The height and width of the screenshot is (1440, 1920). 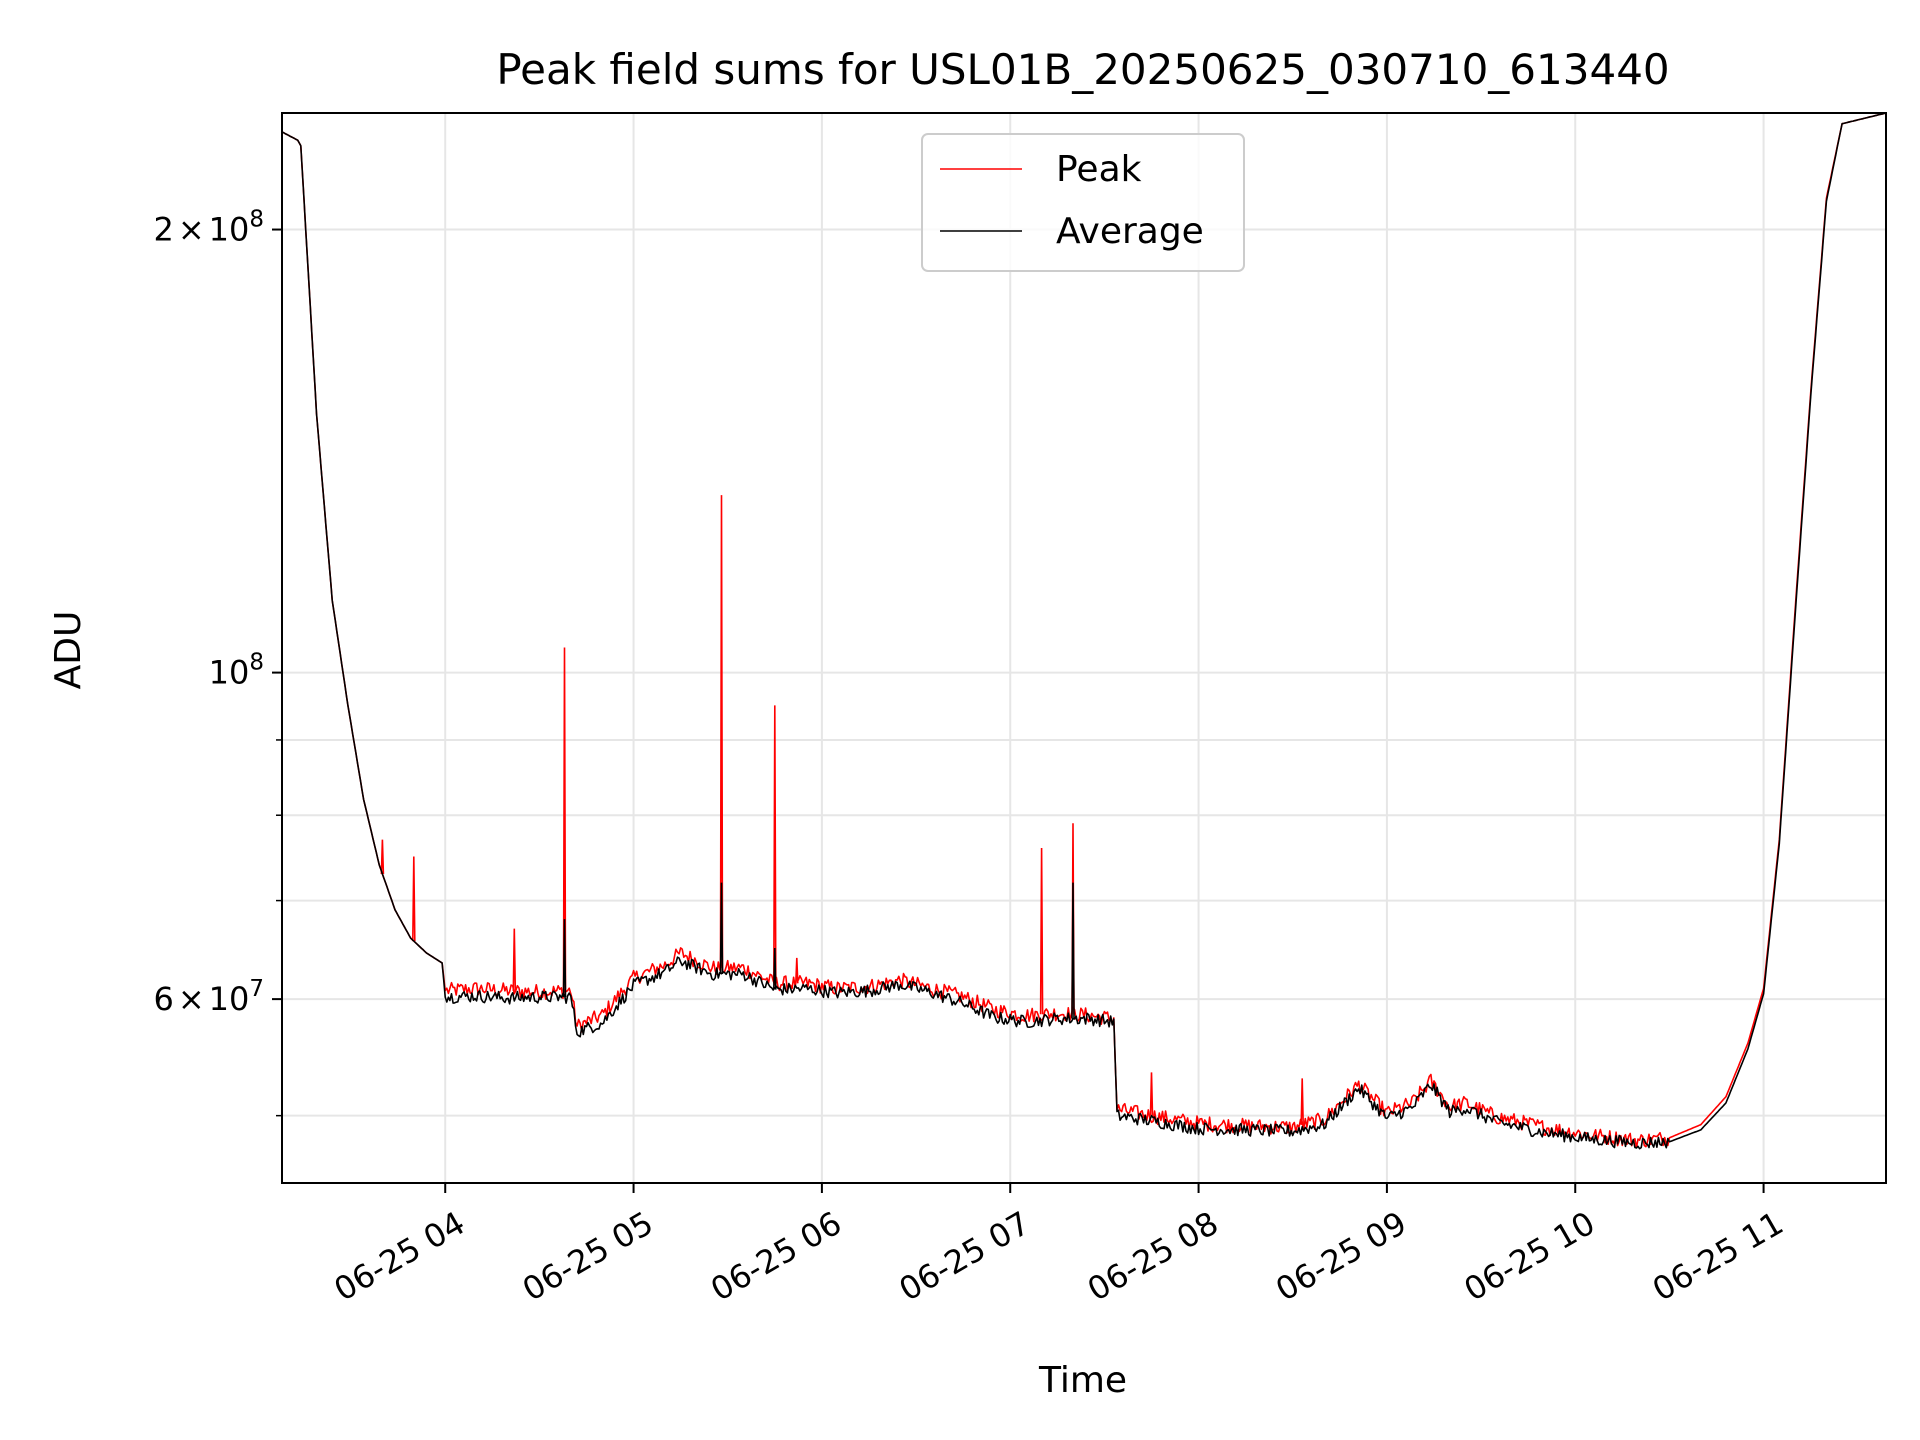 What do you see at coordinates (208, 997) in the screenshot?
I see `y-tick-label: 6 × 10⁷` at bounding box center [208, 997].